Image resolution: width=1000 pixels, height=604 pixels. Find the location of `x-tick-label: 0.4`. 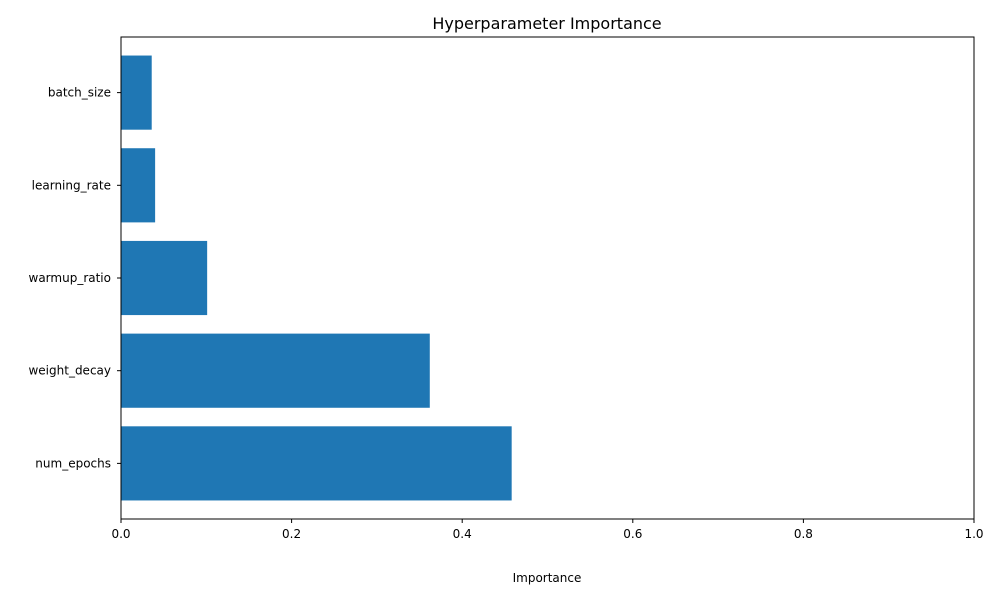

x-tick-label: 0.4 is located at coordinates (462, 534).